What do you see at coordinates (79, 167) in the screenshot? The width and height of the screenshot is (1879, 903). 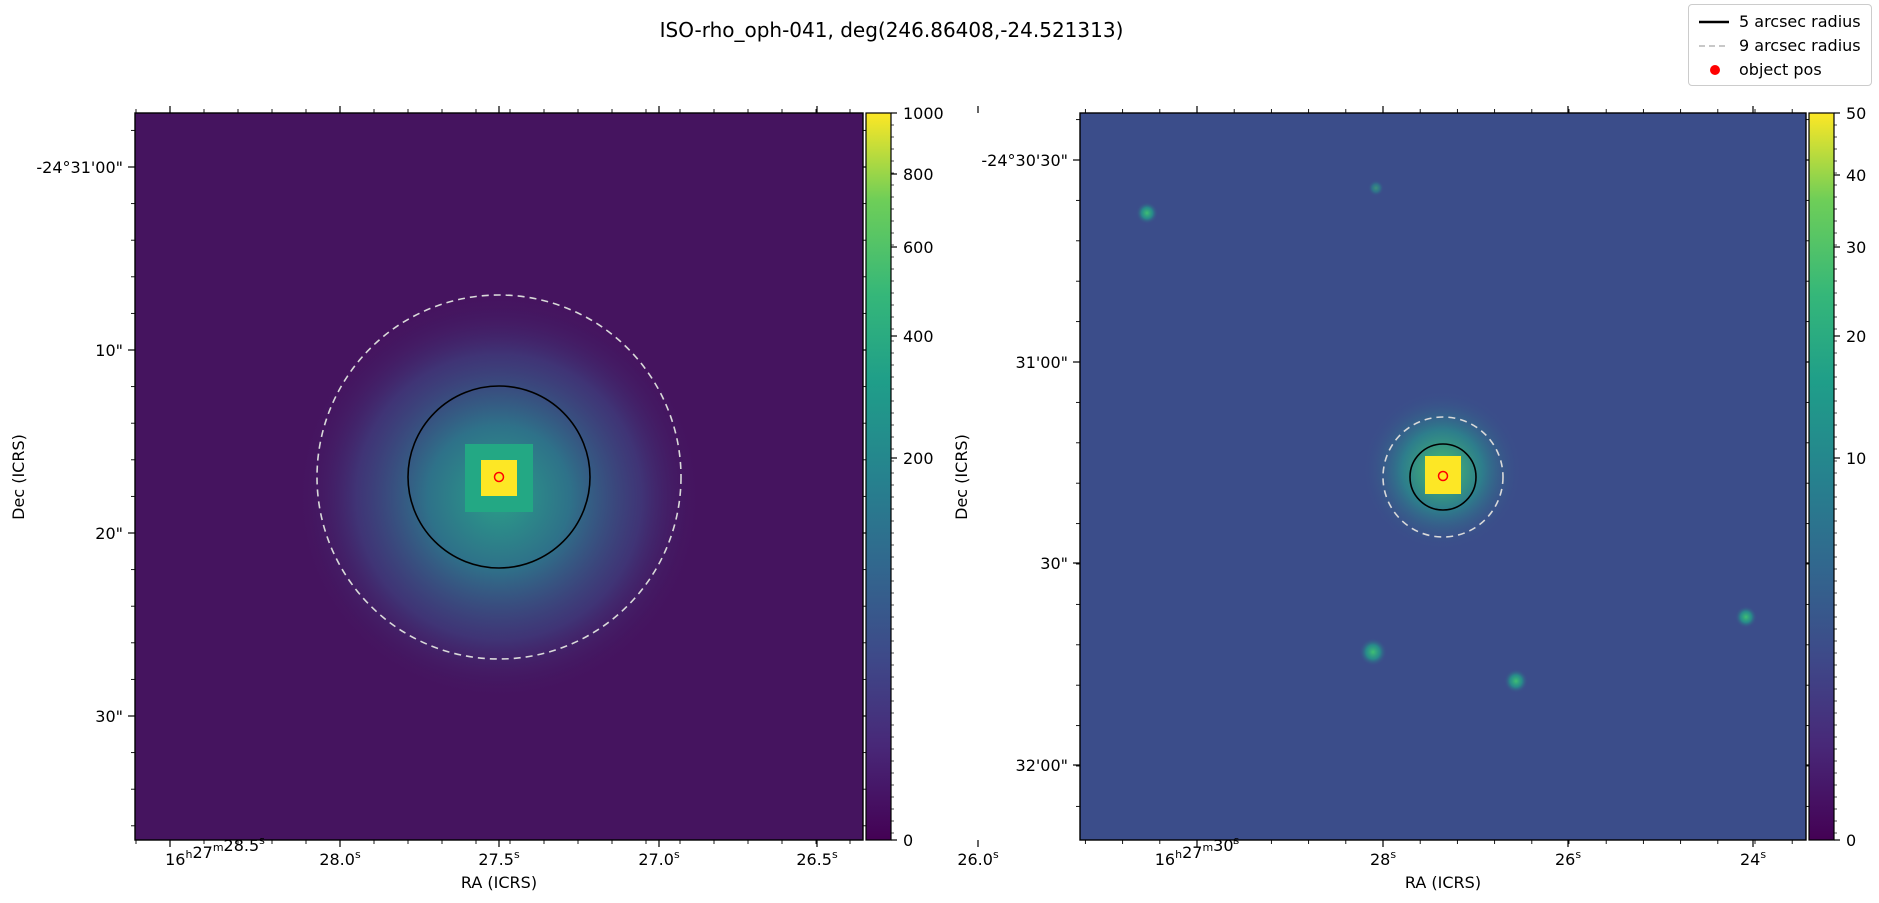 I see `y-tick-label: -24°31'00"` at bounding box center [79, 167].